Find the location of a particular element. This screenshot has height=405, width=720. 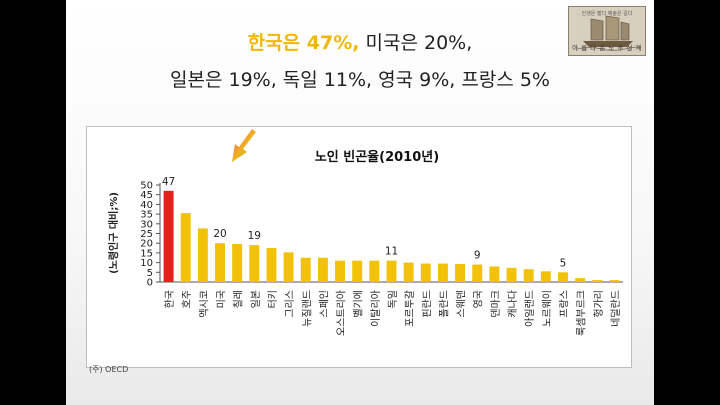

data-label: 9 is located at coordinates (477, 256).